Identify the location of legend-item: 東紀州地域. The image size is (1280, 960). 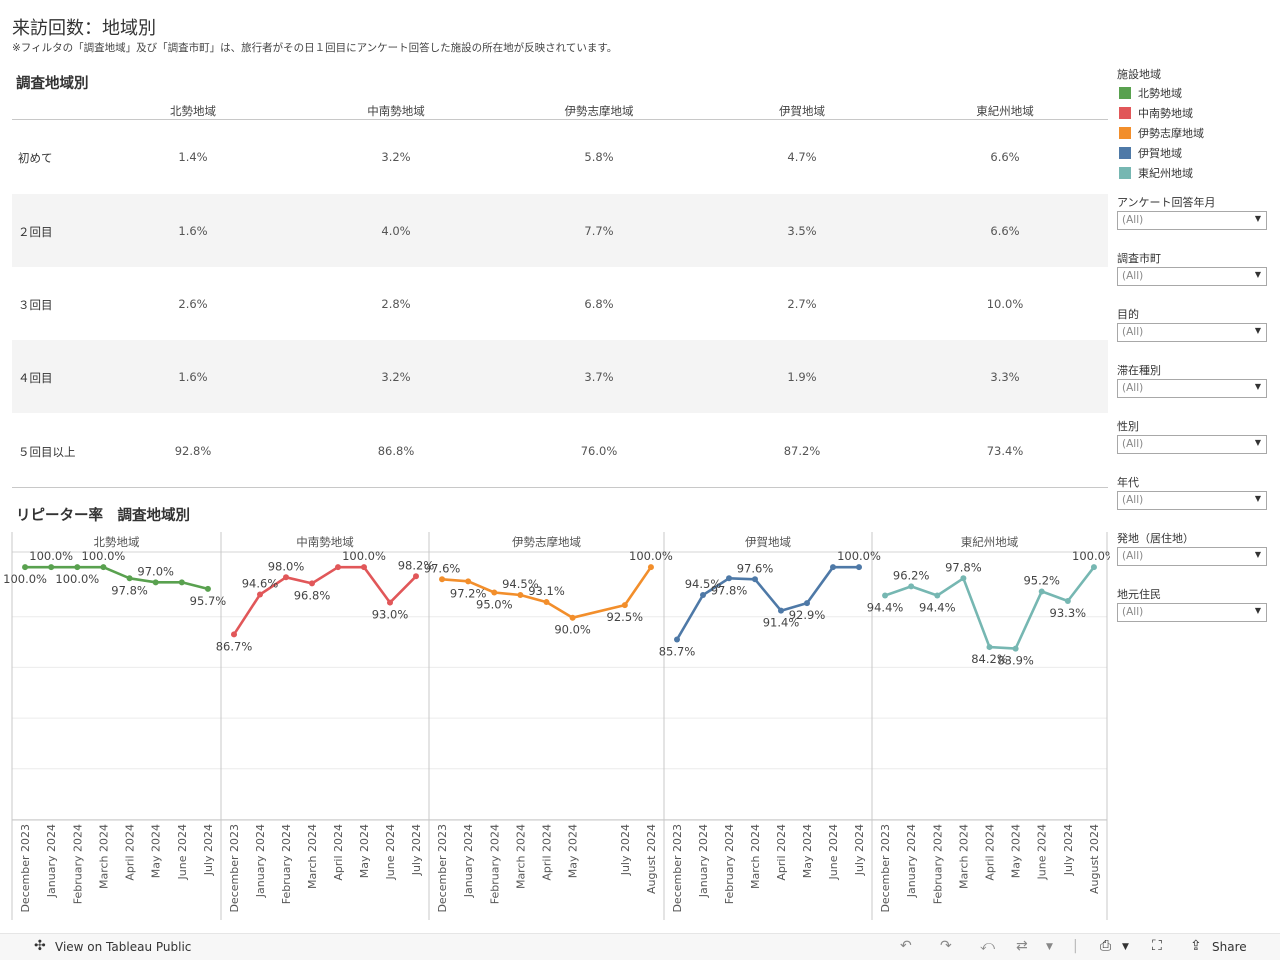
(1156, 173).